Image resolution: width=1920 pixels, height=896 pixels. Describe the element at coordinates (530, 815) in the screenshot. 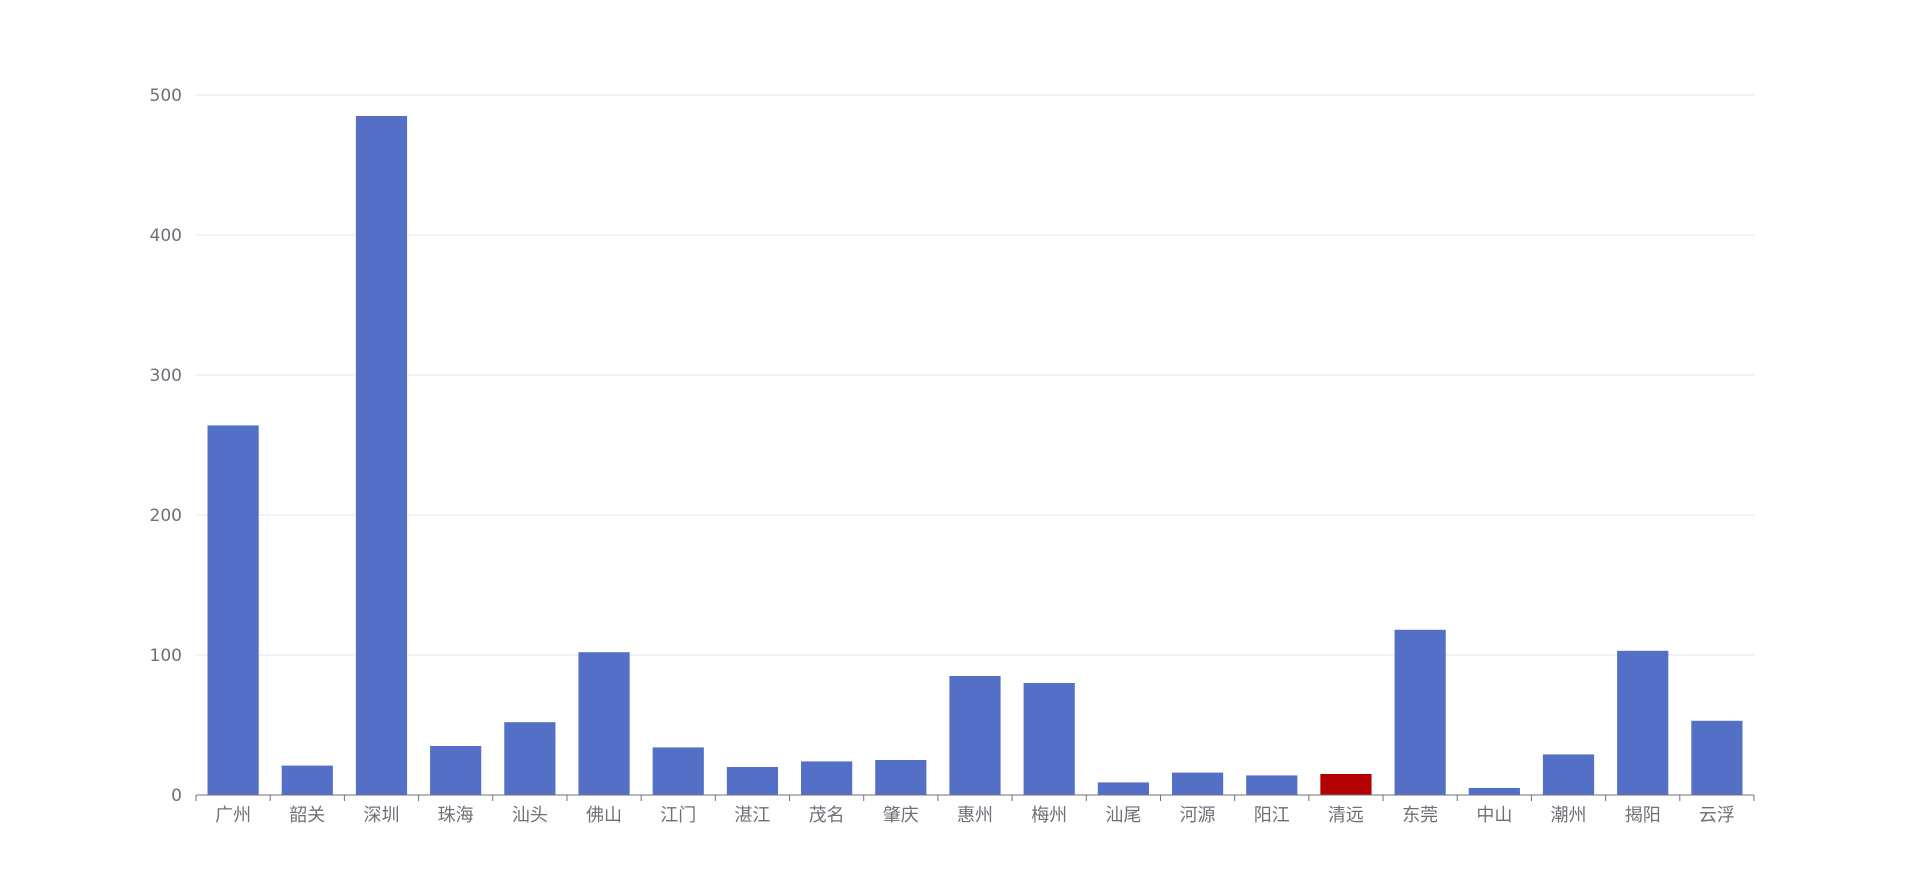

I see `x-tick-label: 汕头` at that location.